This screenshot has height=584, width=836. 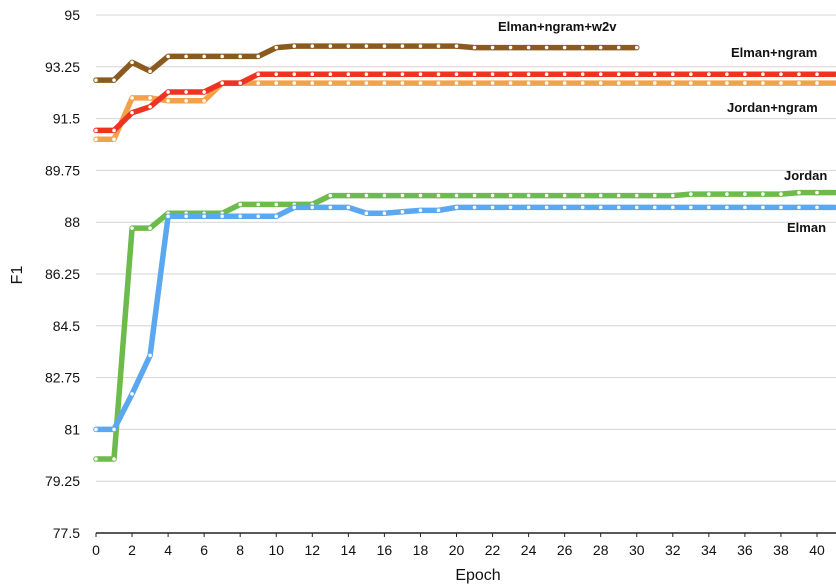 I want to click on y-axis-title: F1, so click(x=17, y=275).